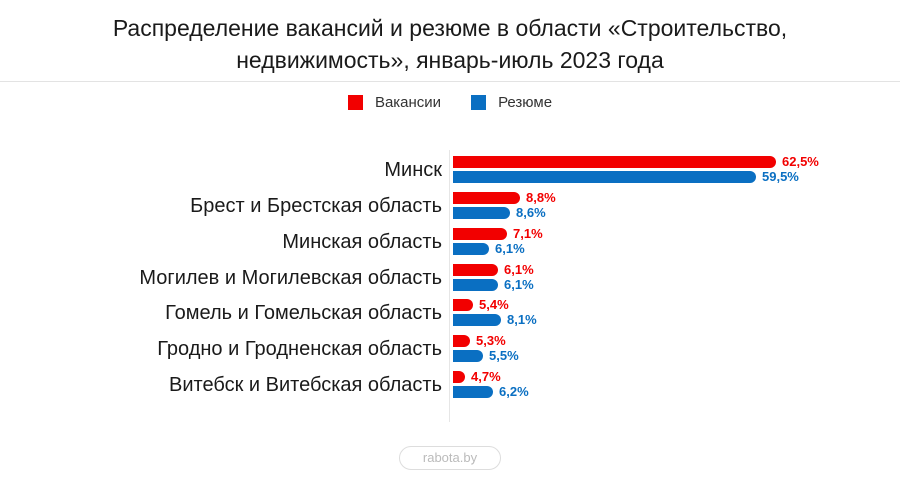  I want to click on value-label-resumes: 5,5%, so click(504, 355).